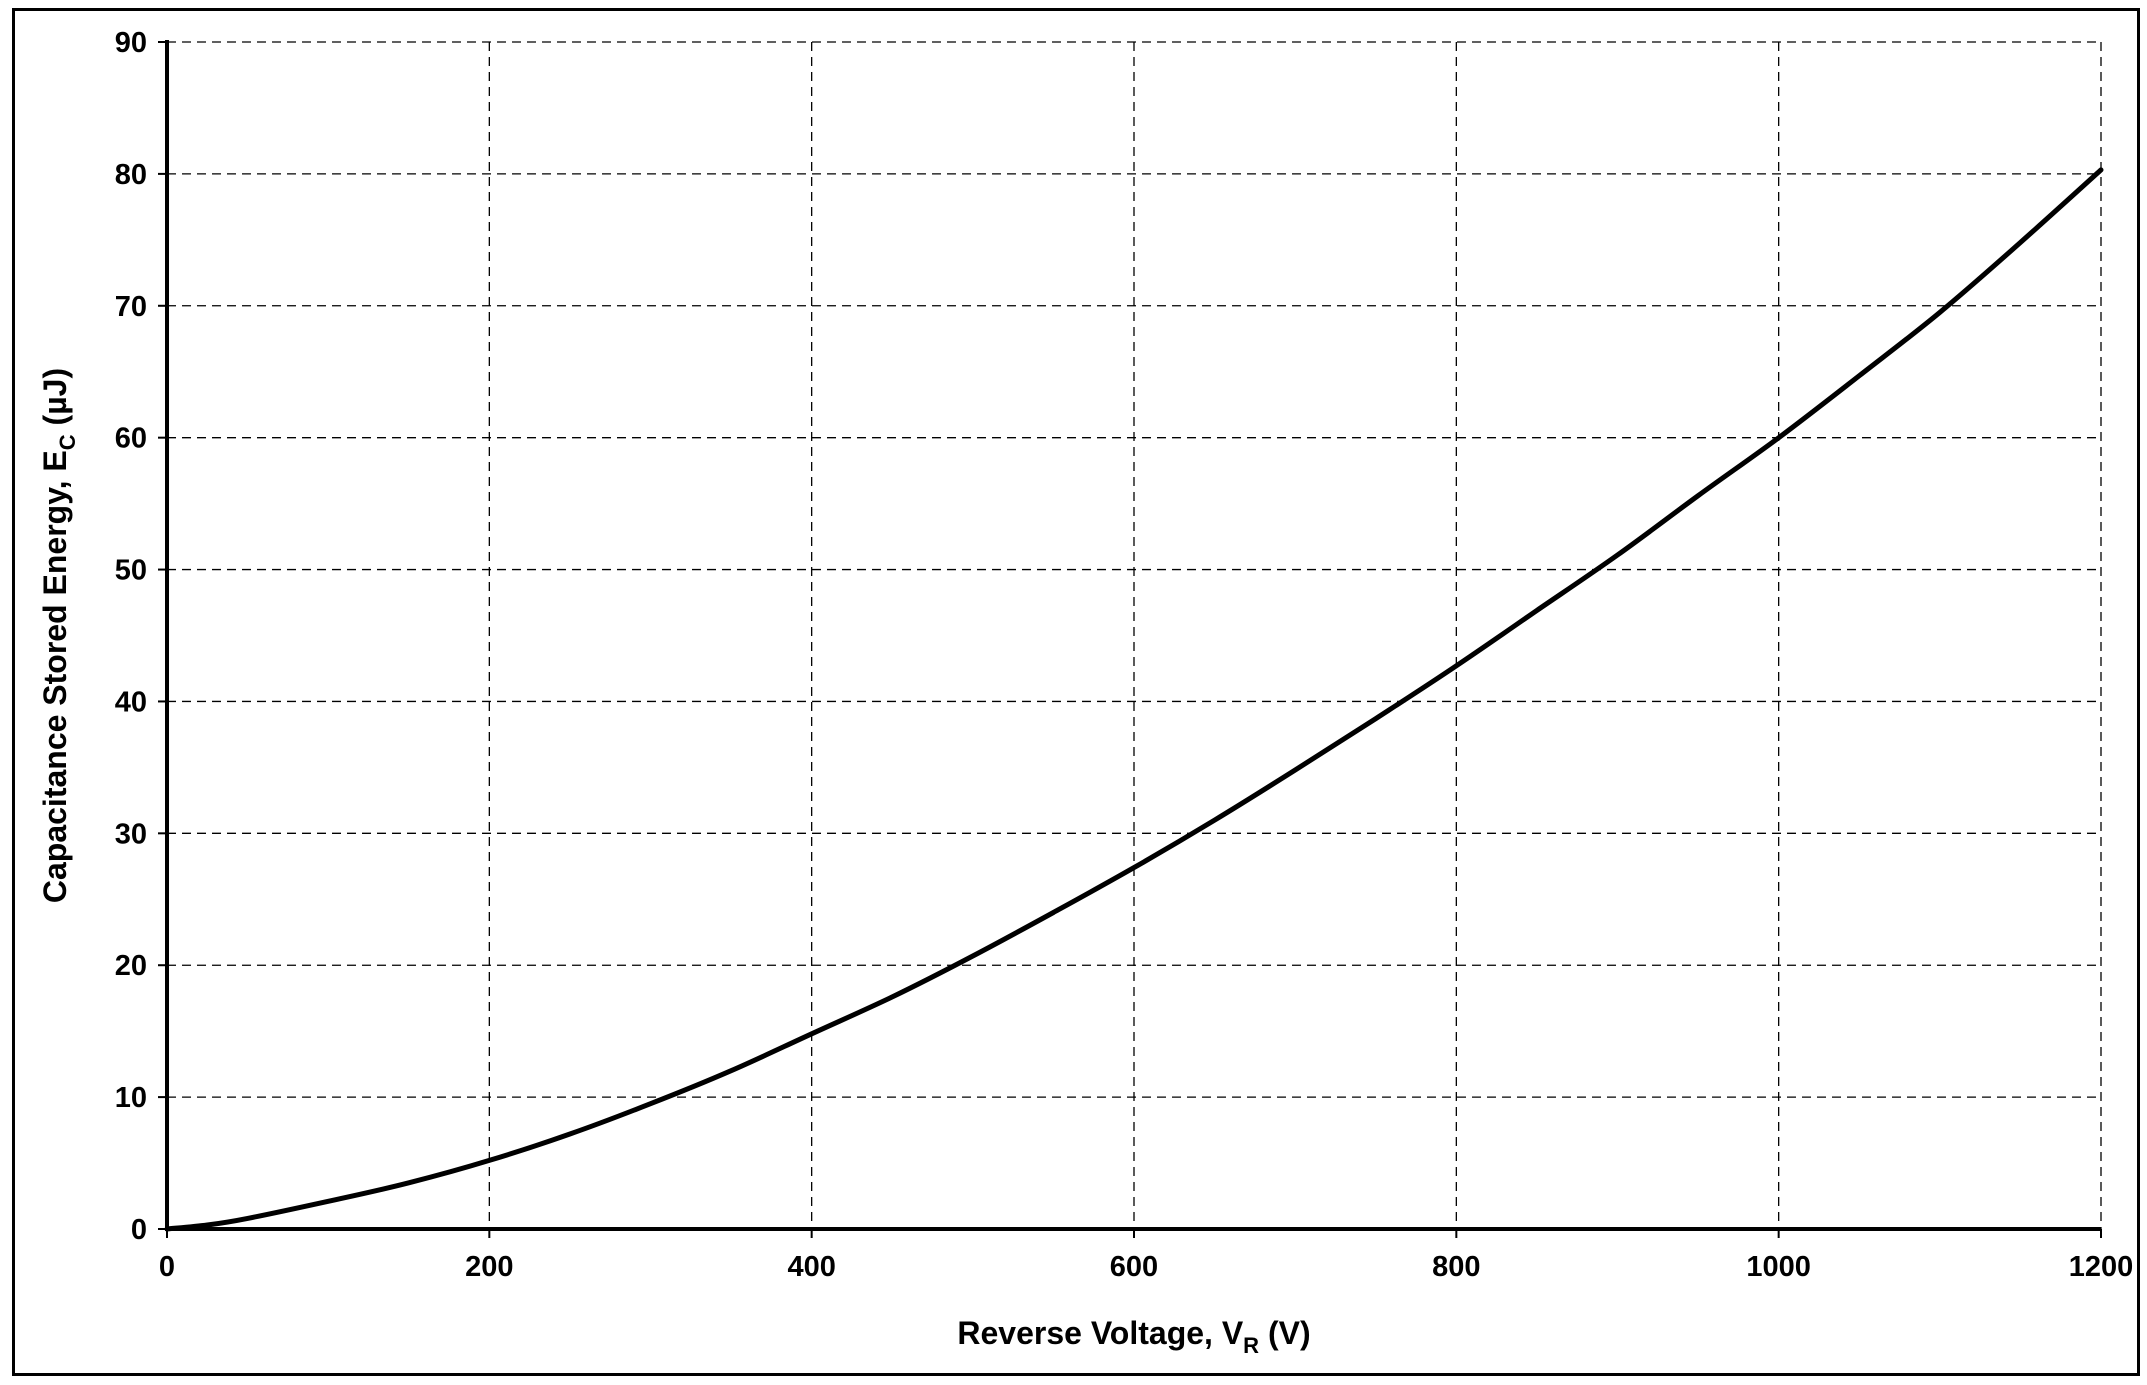 The width and height of the screenshot is (2147, 1385). Describe the element at coordinates (131, 43) in the screenshot. I see `y-tick-label: 90` at that location.